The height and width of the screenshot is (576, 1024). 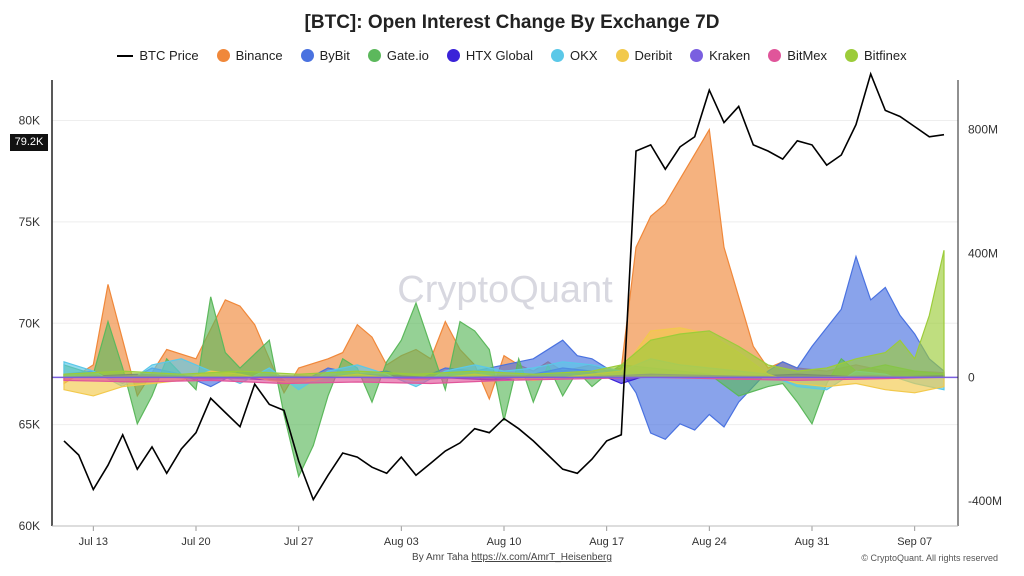 I want to click on legend-label: HTX Global, so click(x=499, y=55).